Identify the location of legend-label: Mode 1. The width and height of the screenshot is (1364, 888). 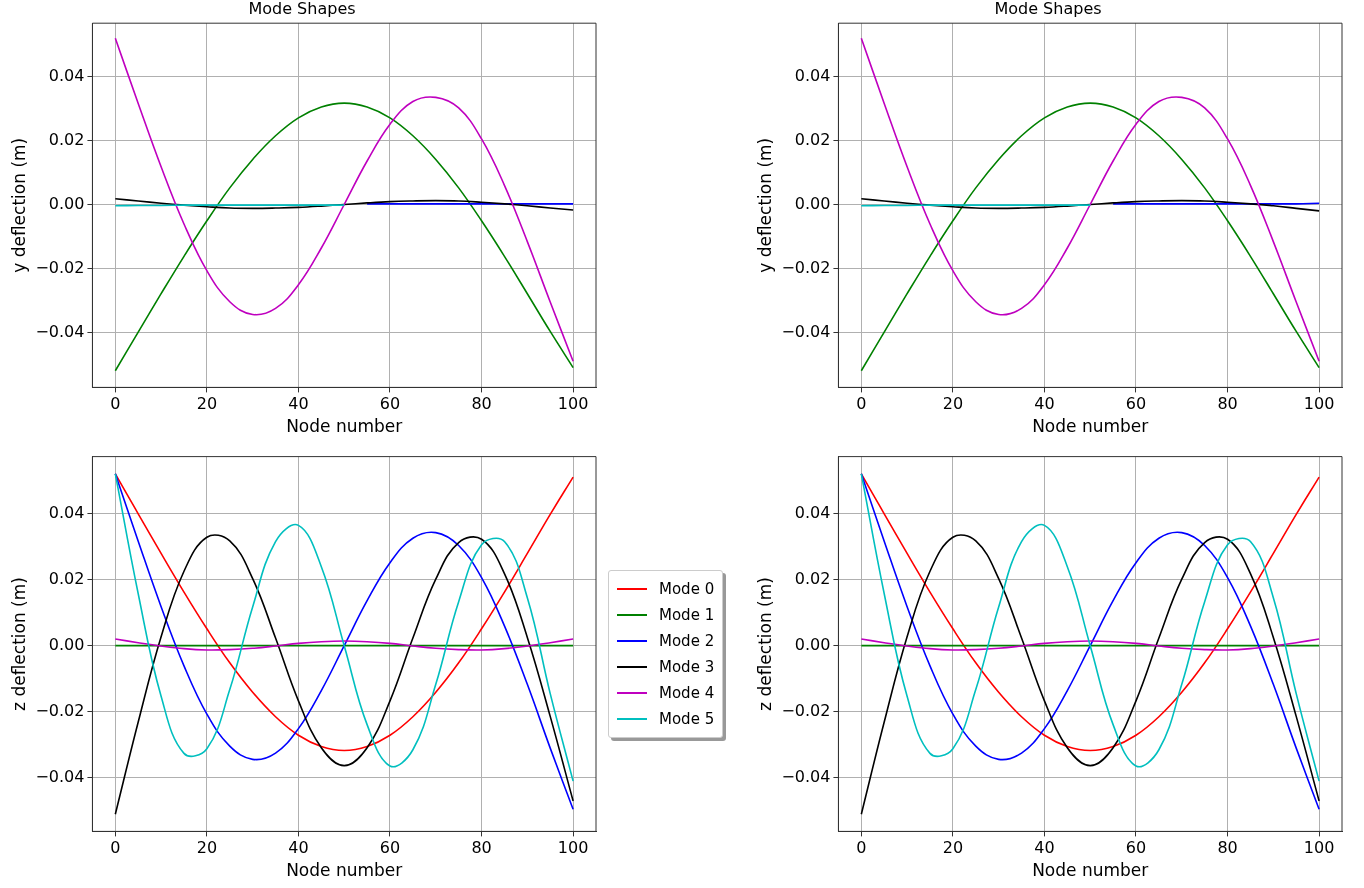
(687, 615).